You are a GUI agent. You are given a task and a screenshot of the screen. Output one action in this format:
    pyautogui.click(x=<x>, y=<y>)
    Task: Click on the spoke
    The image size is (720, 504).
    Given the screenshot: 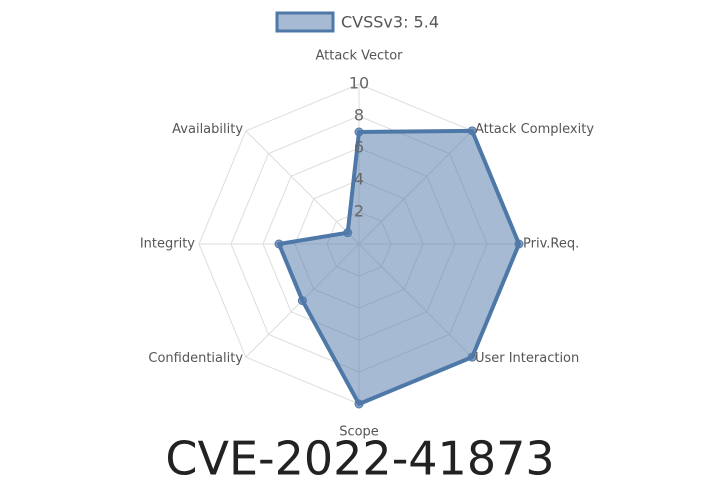 What is the action you would take?
    pyautogui.click(x=302, y=187)
    